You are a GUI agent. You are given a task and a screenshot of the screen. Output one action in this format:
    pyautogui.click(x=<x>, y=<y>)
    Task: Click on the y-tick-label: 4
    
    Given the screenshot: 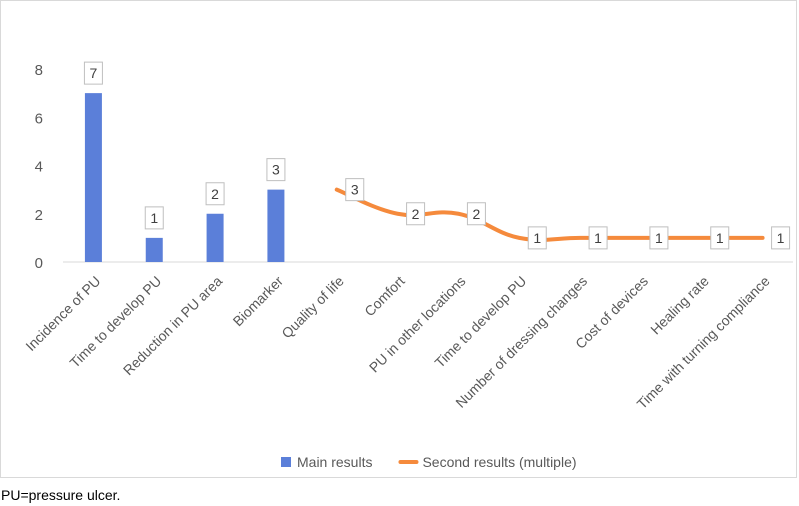 What is the action you would take?
    pyautogui.click(x=39, y=167)
    